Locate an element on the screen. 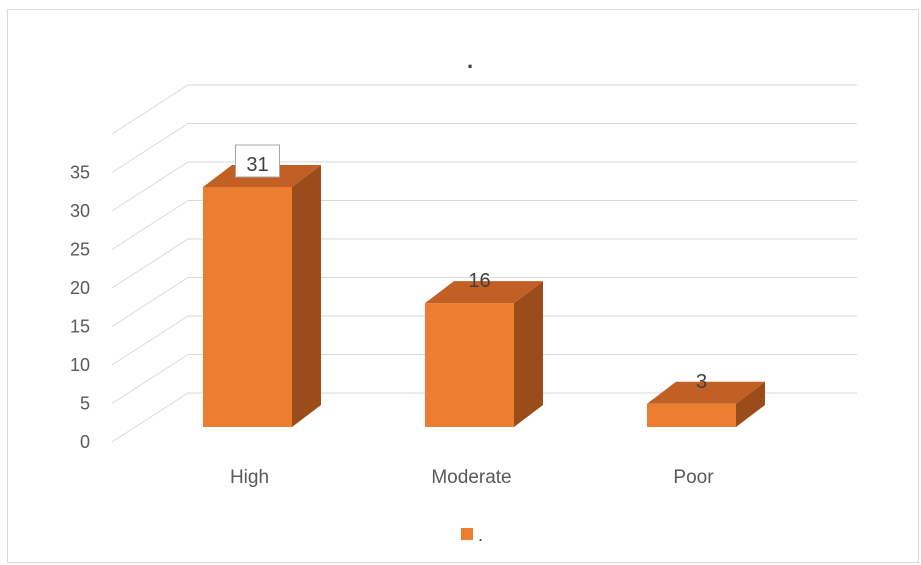 The height and width of the screenshot is (565, 921). x-tick-label: Moderate is located at coordinates (471, 477).